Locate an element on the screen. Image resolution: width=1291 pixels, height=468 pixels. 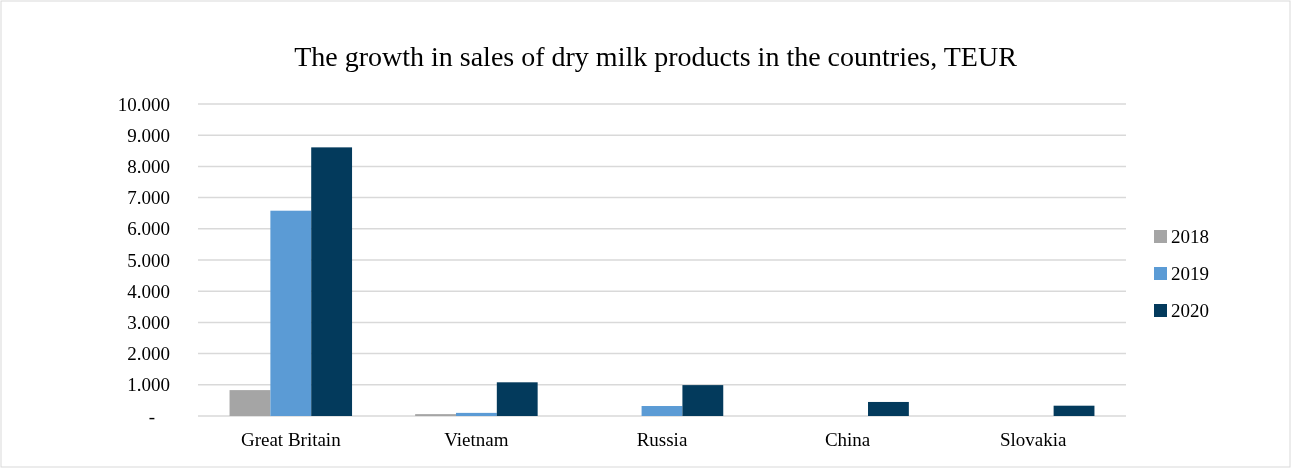
y-tick-label: 1.000 is located at coordinates (148, 385).